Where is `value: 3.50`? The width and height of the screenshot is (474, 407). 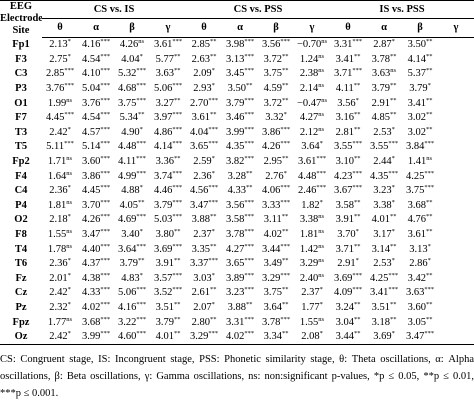
value: 3.50 is located at coordinates (236, 89).